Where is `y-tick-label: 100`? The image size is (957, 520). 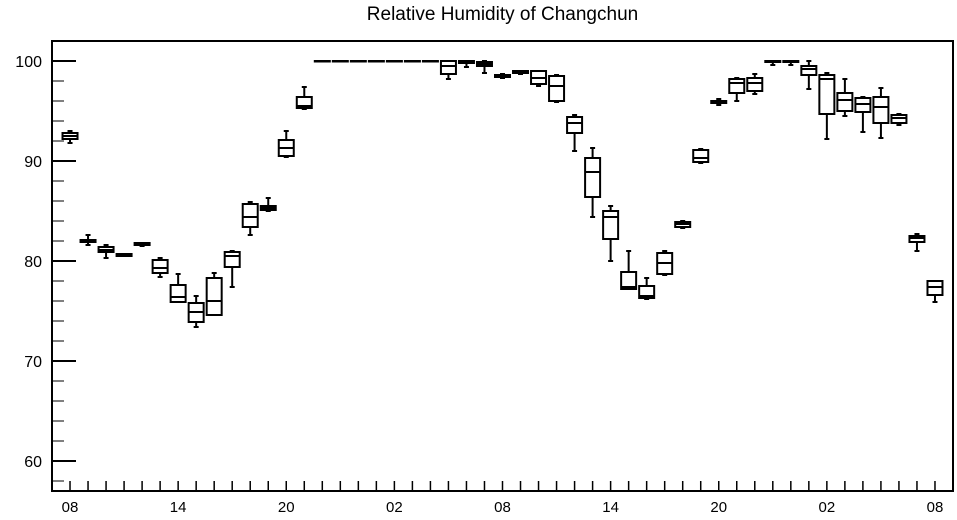 y-tick-label: 100 is located at coordinates (28, 62).